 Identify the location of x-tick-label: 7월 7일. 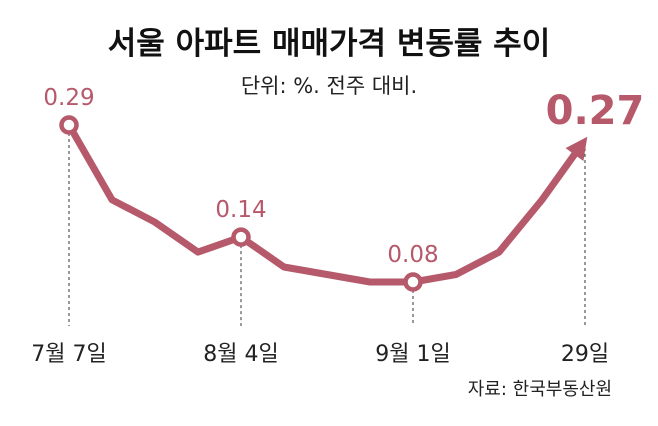
(68, 354).